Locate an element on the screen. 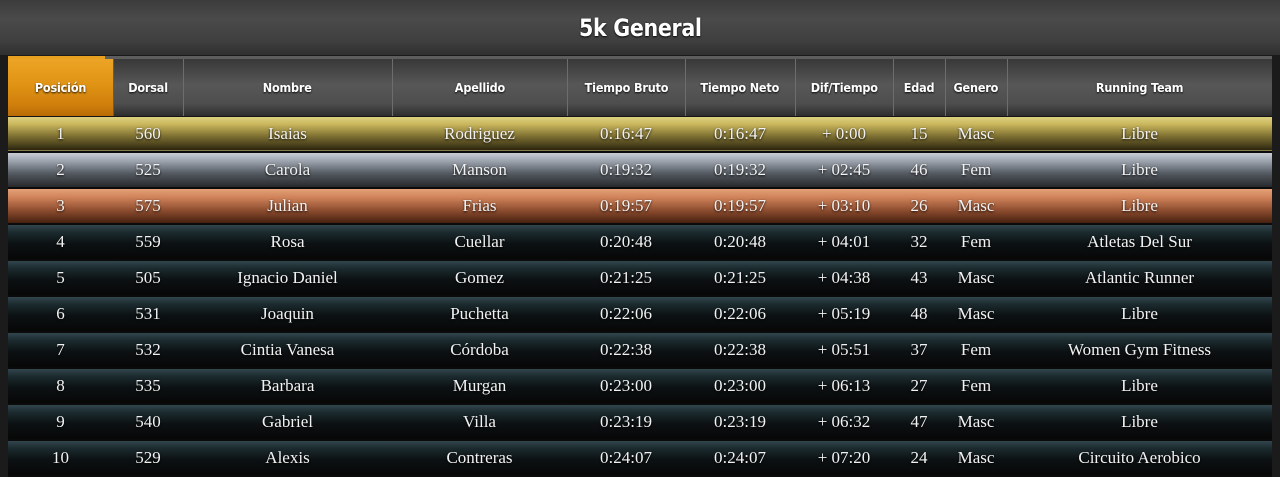 The height and width of the screenshot is (477, 1280). cell-dif_tiempo: + 02:45 is located at coordinates (844, 170).